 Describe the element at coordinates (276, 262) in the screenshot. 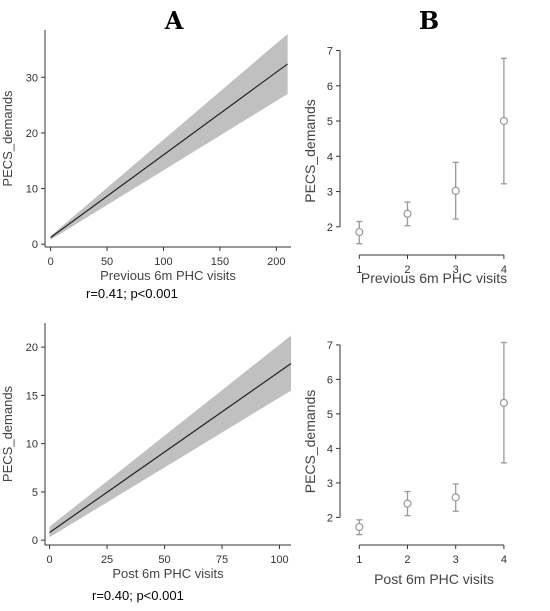

I see `x-tick-label: 200` at that location.